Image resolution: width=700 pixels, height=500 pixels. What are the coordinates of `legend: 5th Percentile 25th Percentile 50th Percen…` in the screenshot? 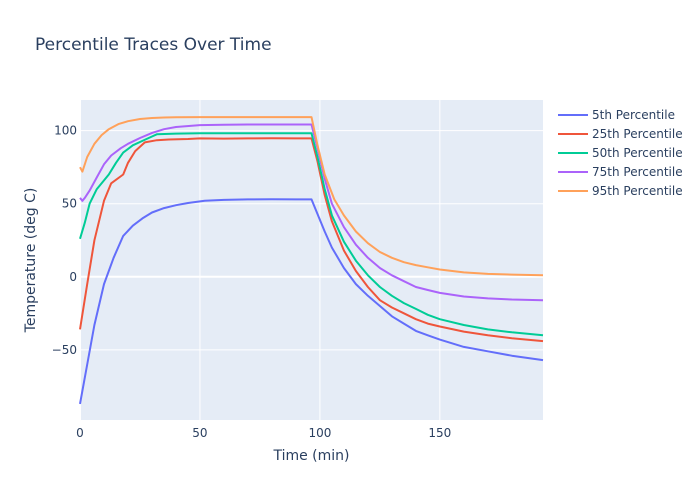 It's located at (620, 153).